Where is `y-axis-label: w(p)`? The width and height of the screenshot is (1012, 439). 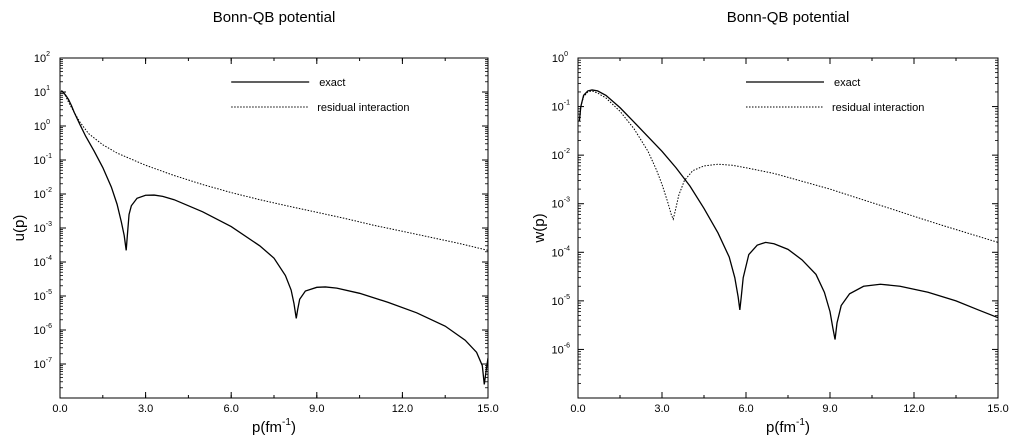 y-axis-label: w(p) is located at coordinates (539, 228).